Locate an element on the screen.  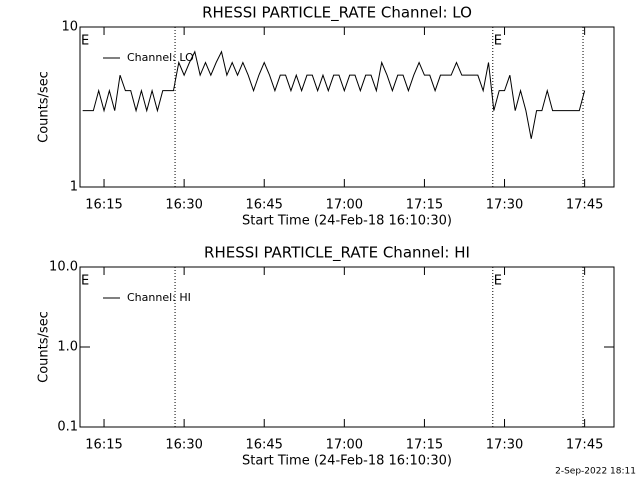
y-tick-label: 10.0 is located at coordinates (63, 267).